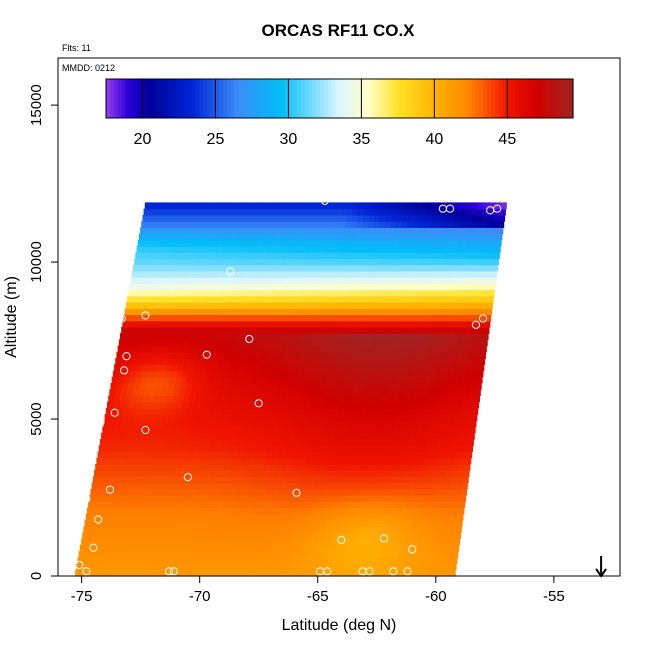 The image size is (650, 650). Describe the element at coordinates (249, 339) in the screenshot. I see `observation-point` at that location.